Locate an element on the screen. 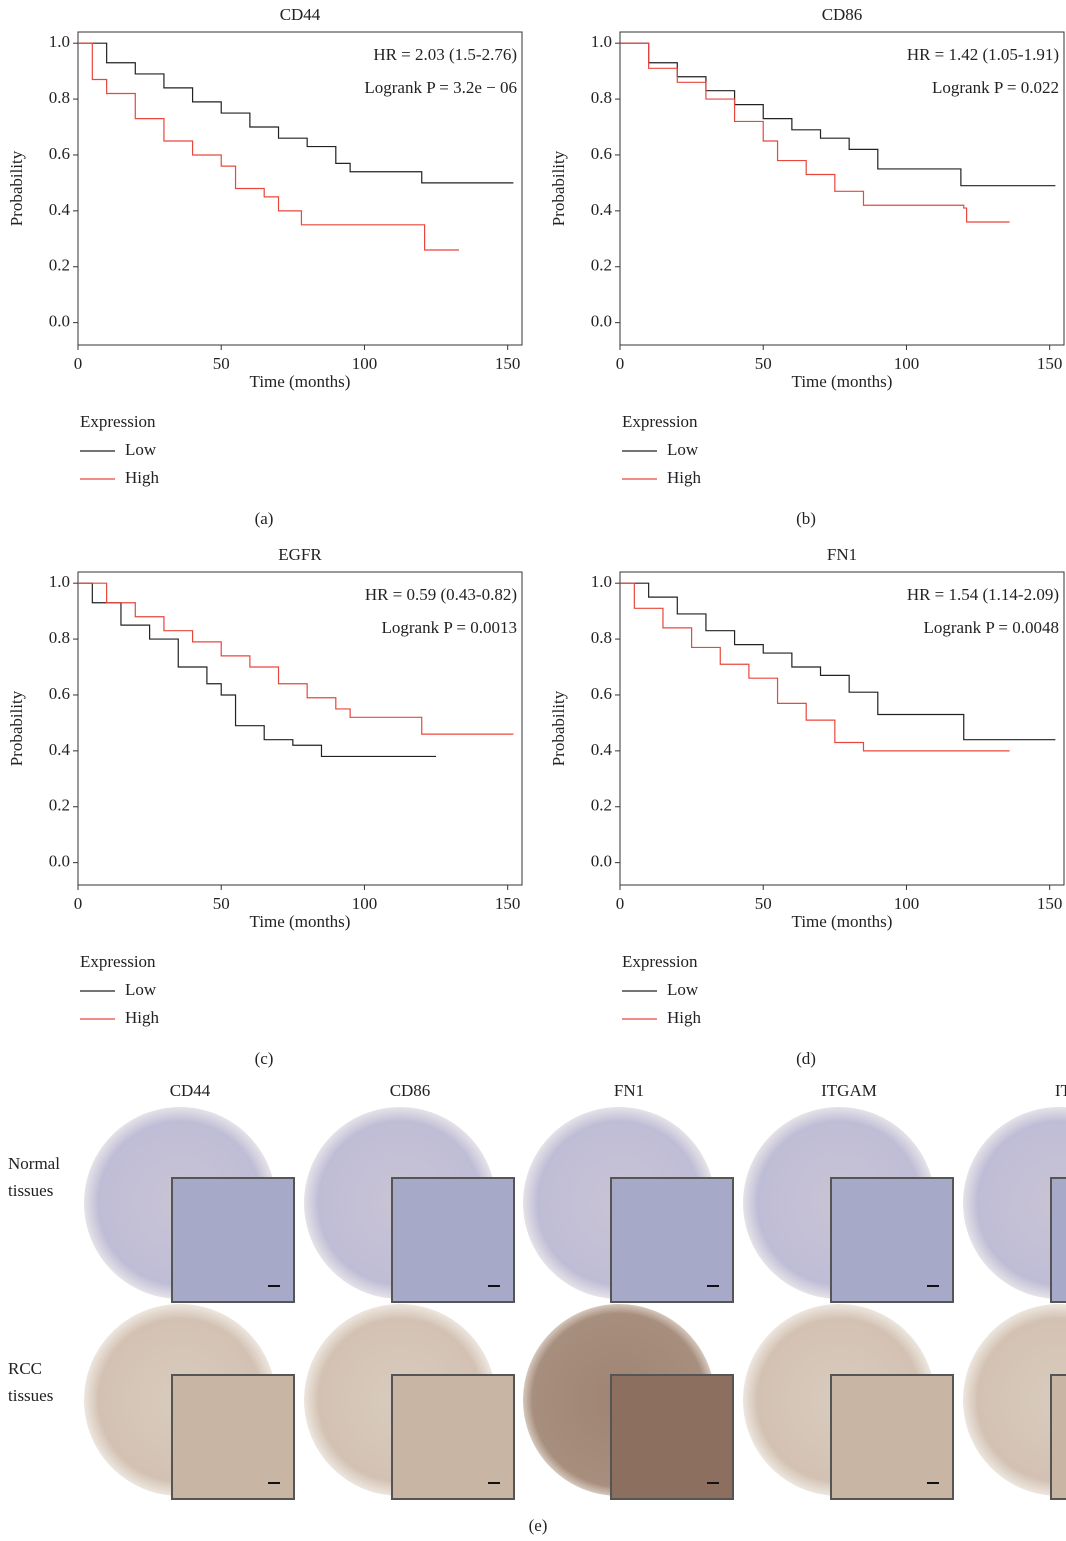 The width and height of the screenshot is (1066, 1541). column-header: CD44 is located at coordinates (190, 1090).